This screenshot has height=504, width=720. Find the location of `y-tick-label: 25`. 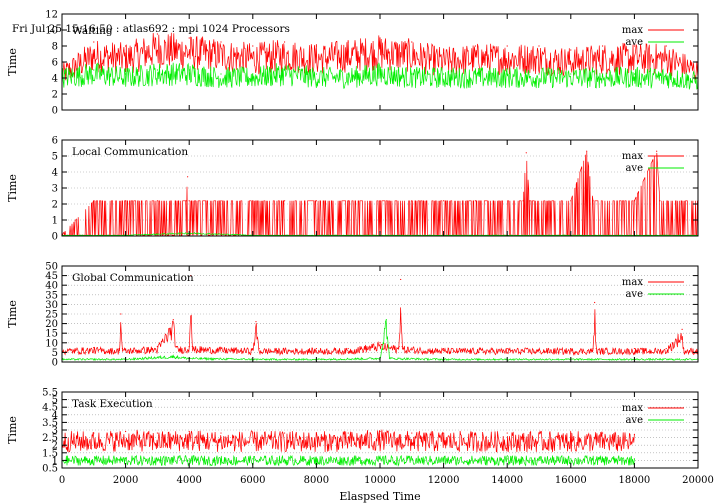

y-tick-label: 25 is located at coordinates (51, 315).